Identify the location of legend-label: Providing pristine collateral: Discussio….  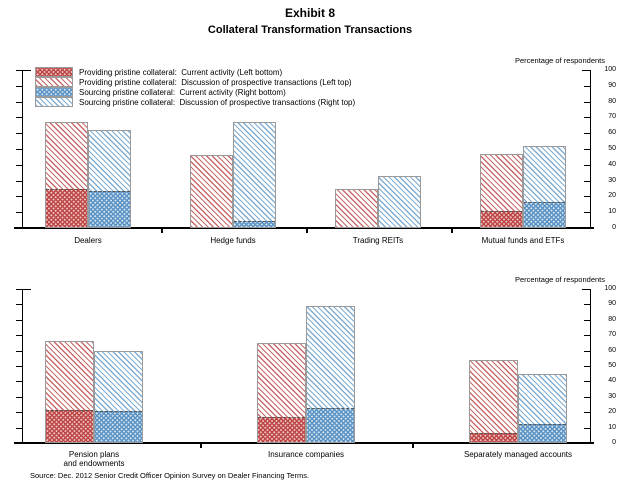
(215, 82).